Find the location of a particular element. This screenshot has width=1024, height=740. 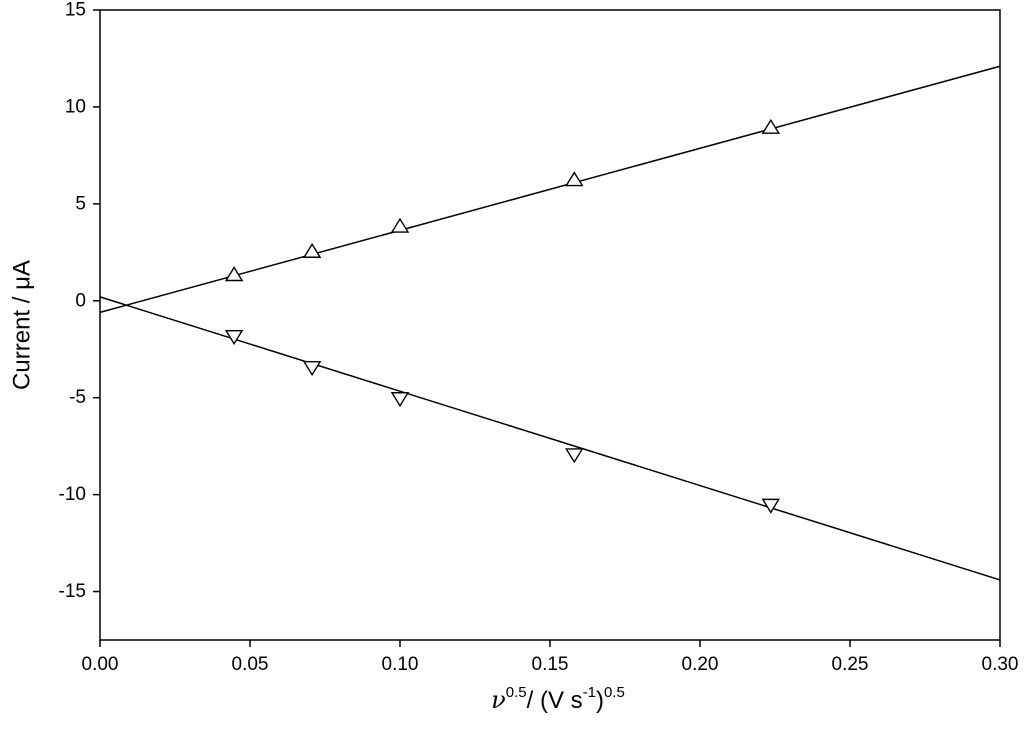

x-tick-label: 0.25 is located at coordinates (850, 664).